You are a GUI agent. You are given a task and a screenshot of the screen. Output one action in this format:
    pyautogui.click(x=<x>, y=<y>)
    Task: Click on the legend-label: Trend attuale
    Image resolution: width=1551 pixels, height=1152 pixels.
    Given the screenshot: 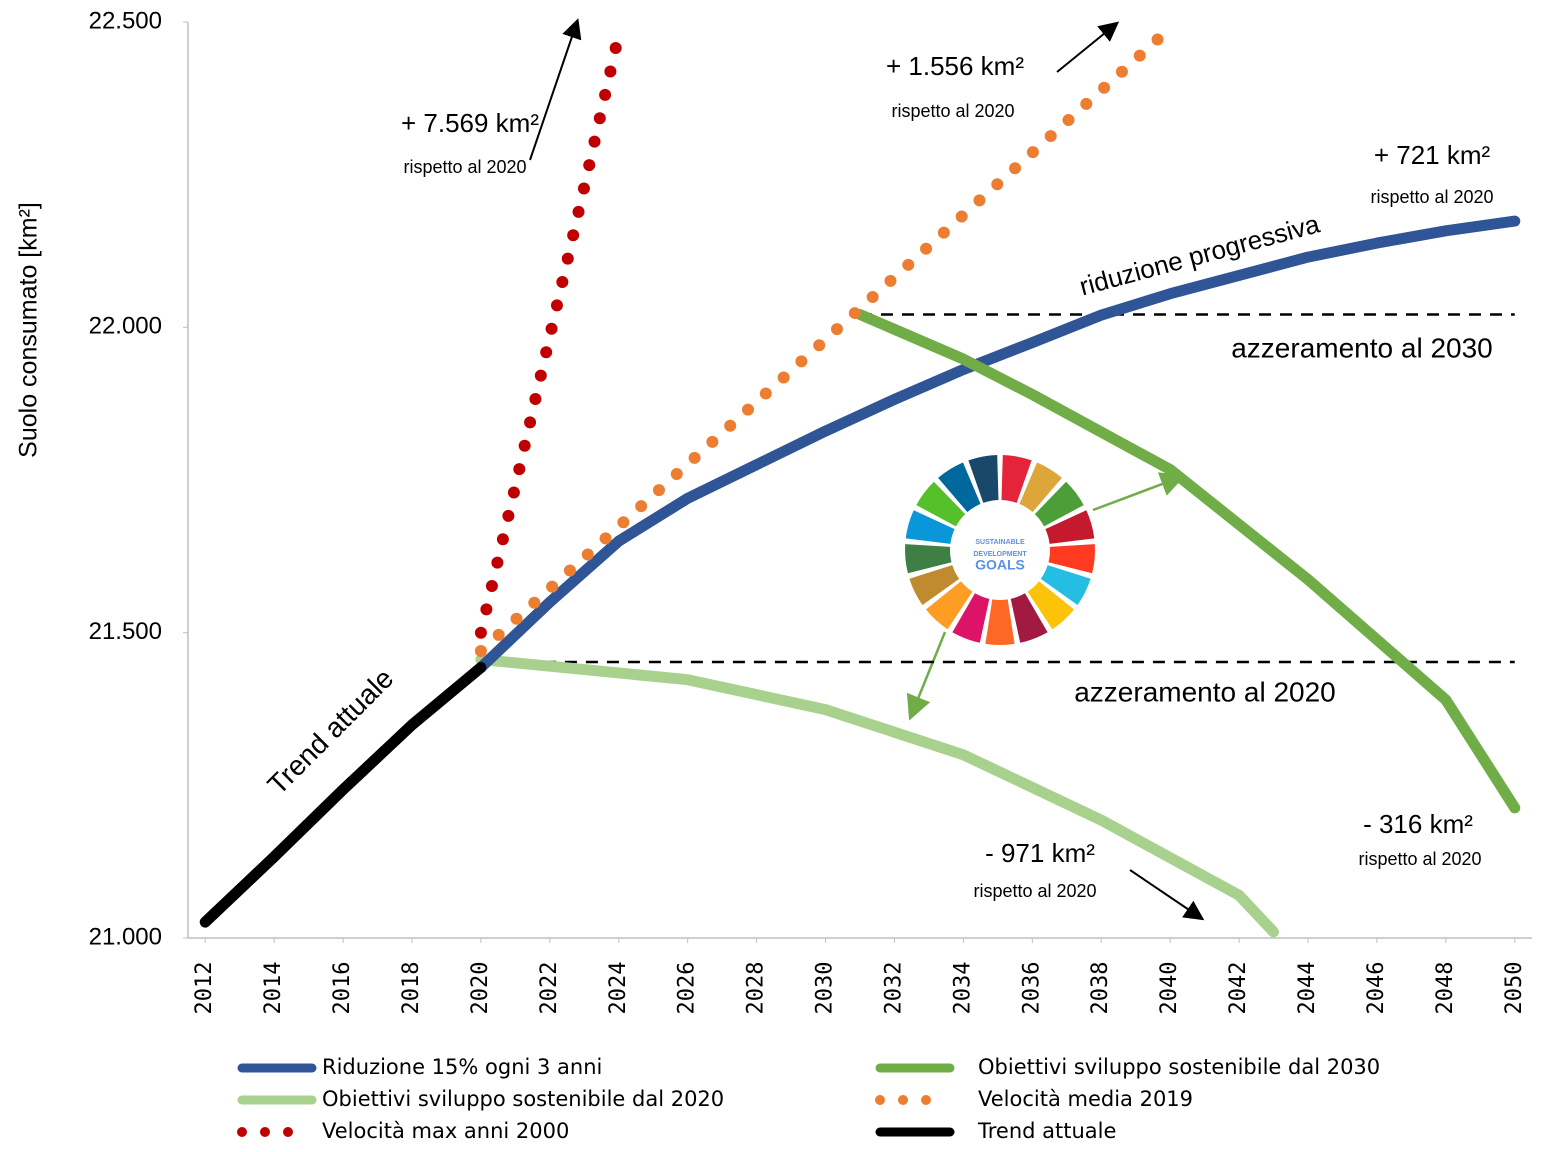 What is the action you would take?
    pyautogui.click(x=1046, y=1131)
    